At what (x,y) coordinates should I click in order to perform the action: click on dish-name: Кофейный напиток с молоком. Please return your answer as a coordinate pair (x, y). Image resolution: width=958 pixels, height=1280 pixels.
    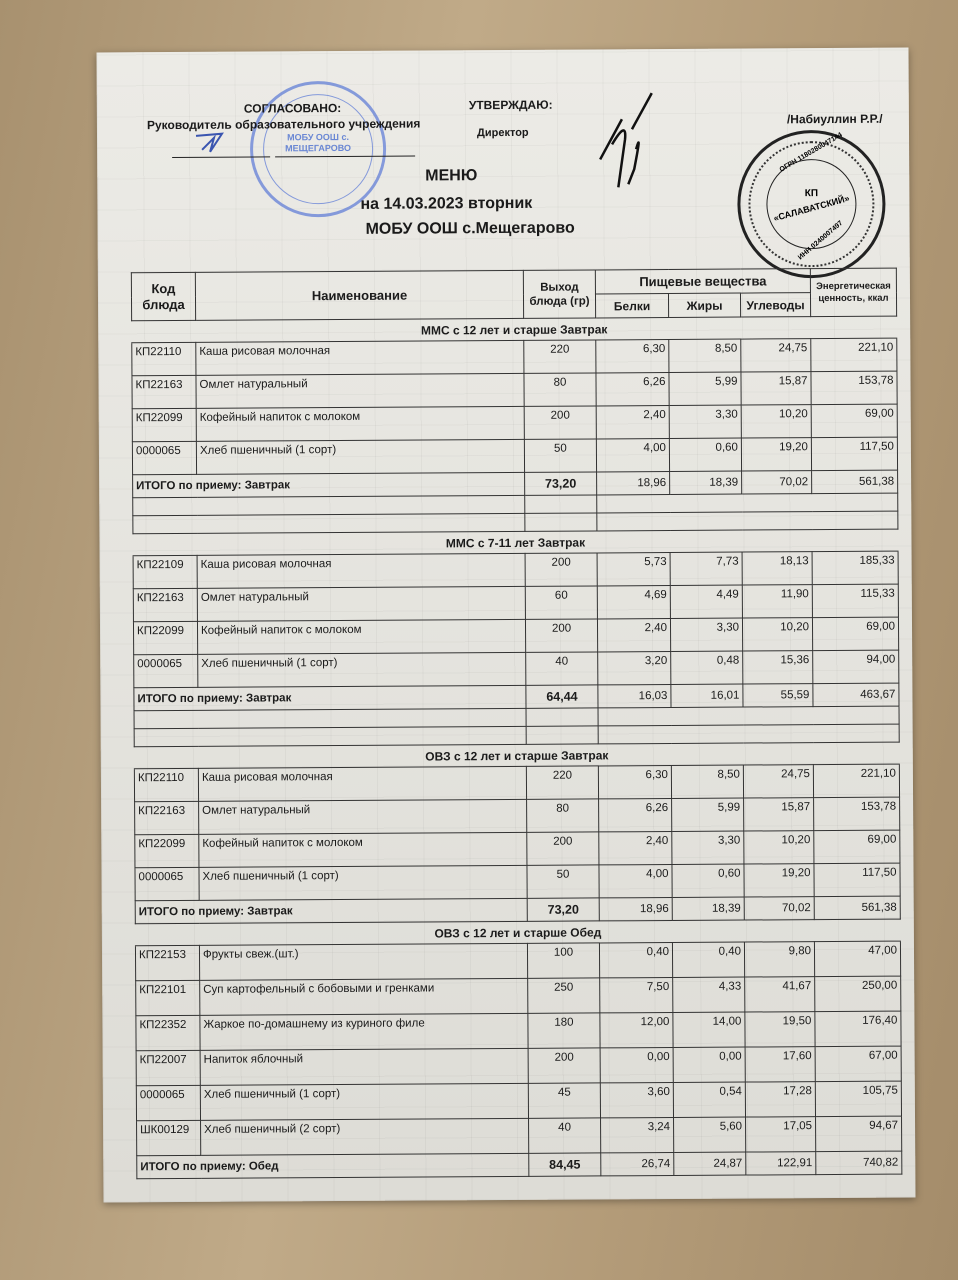
    Looking at the image, I should click on (361, 637).